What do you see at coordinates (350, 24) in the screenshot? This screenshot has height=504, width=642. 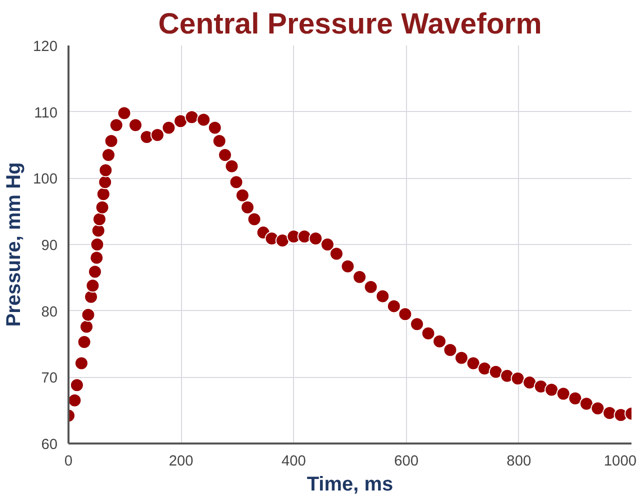 I see `chart-title: Central Pressure Waveform` at bounding box center [350, 24].